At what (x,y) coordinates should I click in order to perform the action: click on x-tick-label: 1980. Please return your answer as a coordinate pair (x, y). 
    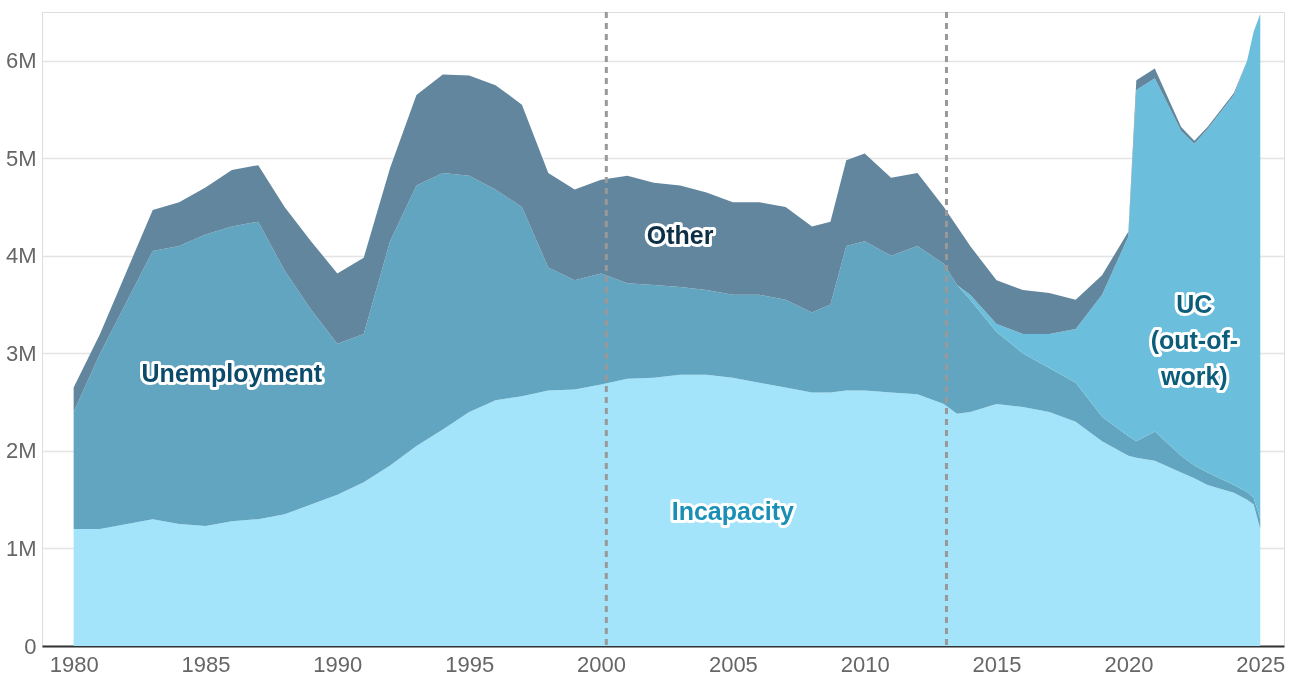
    Looking at the image, I should click on (74, 664).